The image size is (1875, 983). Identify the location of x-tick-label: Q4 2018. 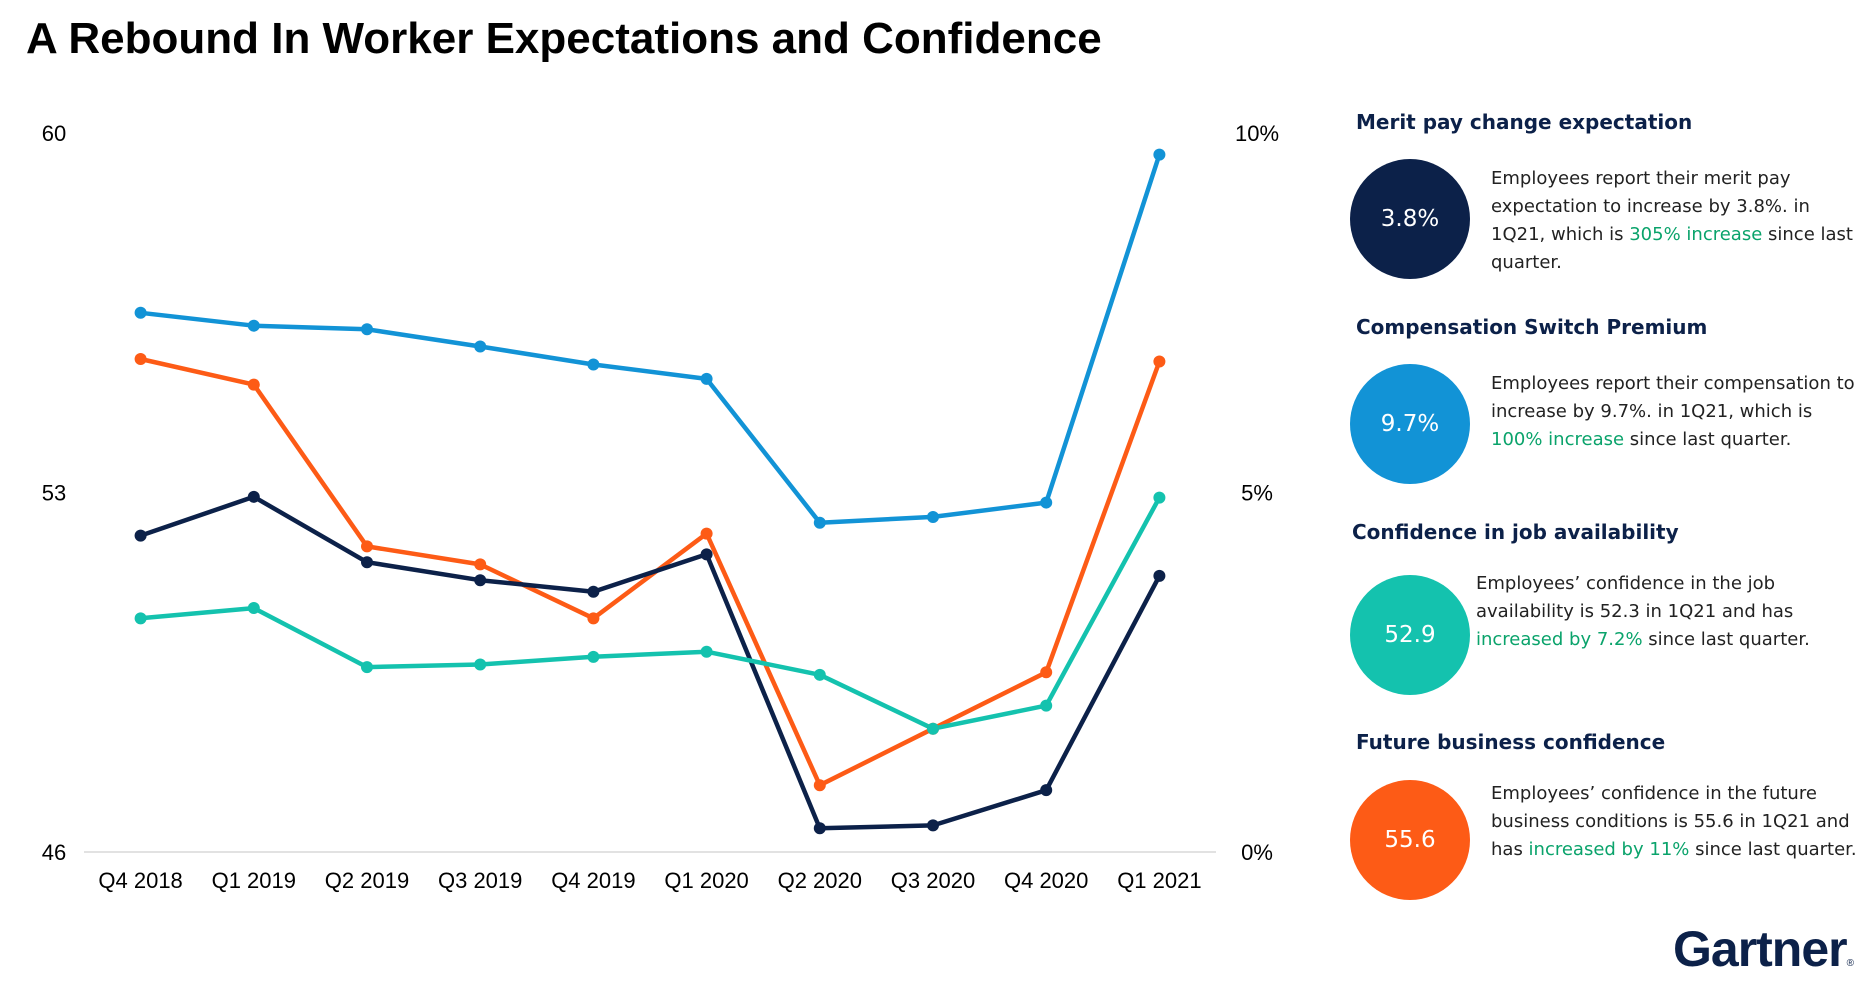
(140, 880).